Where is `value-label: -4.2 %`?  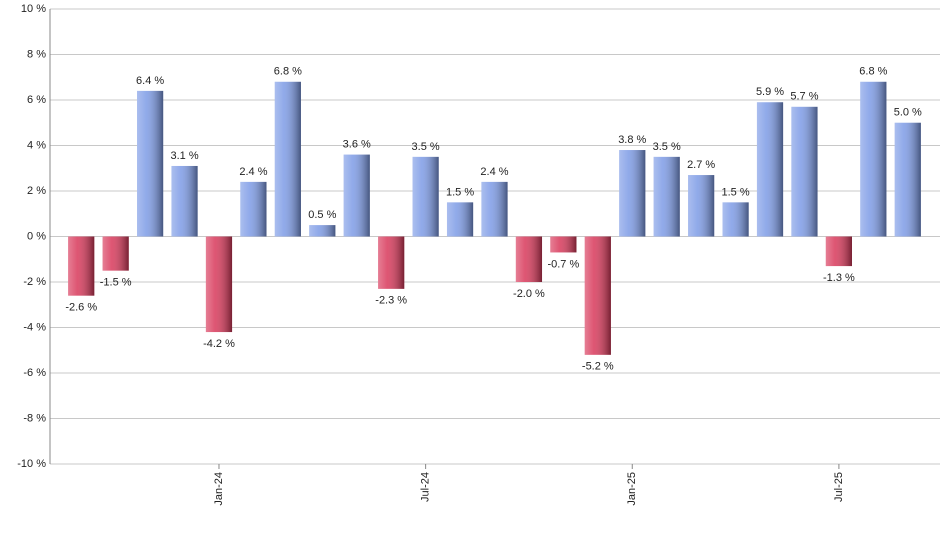
value-label: -4.2 % is located at coordinates (219, 344).